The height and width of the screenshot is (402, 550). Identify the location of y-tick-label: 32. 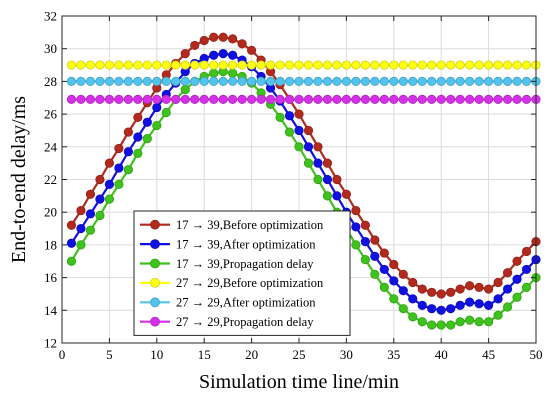
(50, 16).